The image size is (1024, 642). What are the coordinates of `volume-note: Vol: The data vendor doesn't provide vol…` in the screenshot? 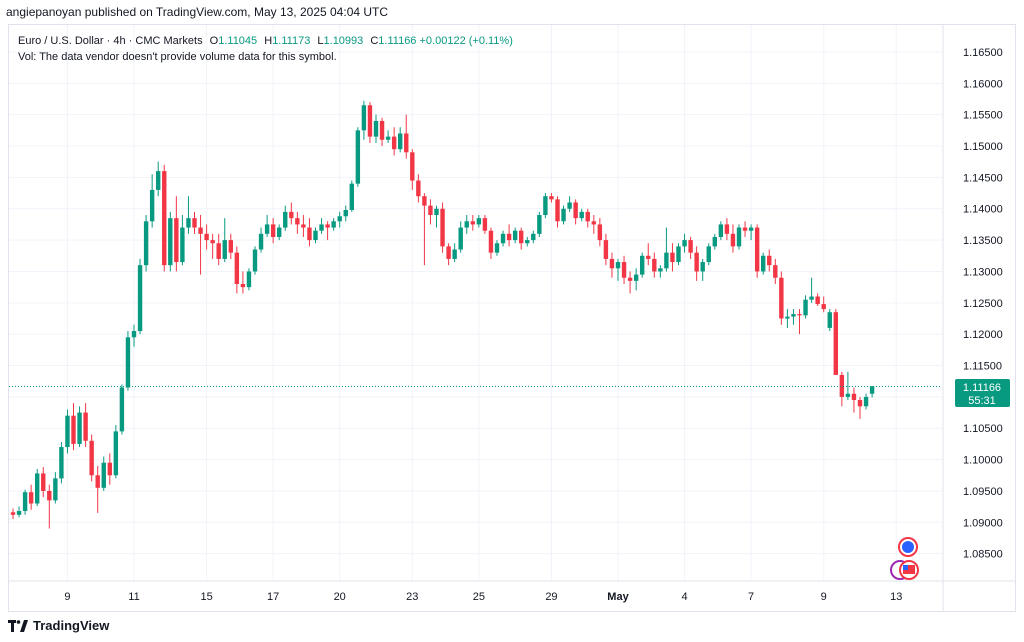 It's located at (177, 57).